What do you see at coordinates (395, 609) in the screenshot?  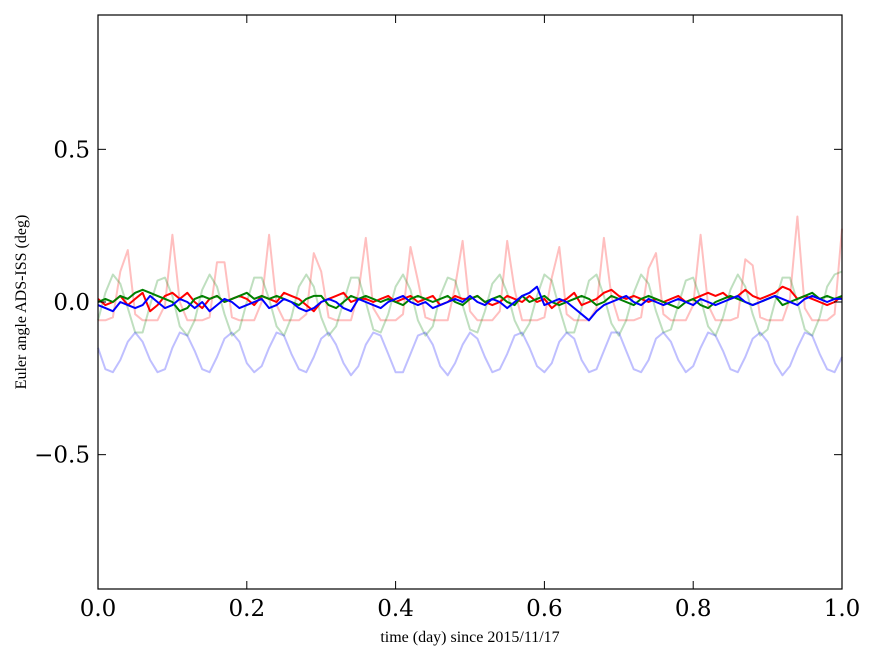 I see `x-tick-label: 0.4` at bounding box center [395, 609].